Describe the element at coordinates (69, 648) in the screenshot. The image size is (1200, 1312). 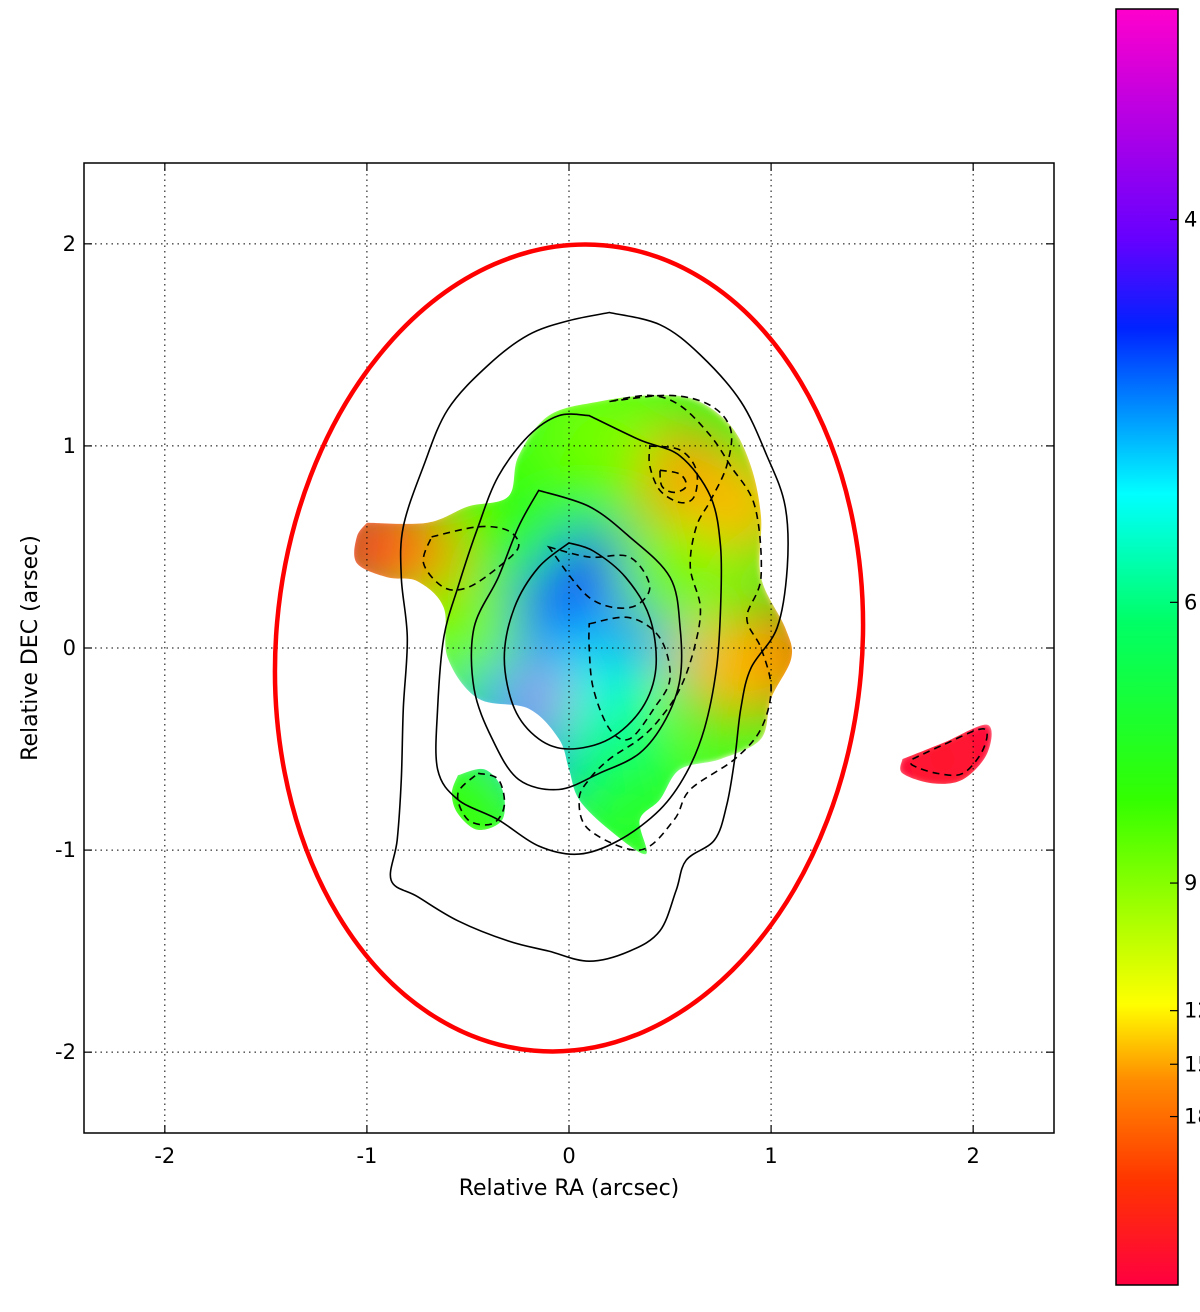
I see `y-tick-label: 0` at that location.